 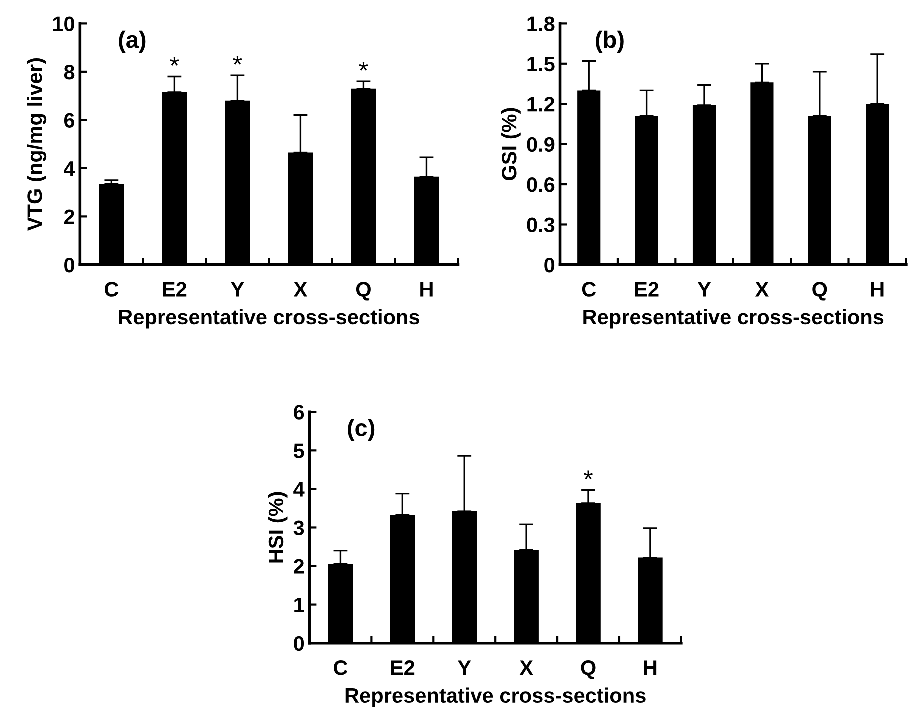 What do you see at coordinates (541, 104) in the screenshot?
I see `y-tick-label: 1.2` at bounding box center [541, 104].